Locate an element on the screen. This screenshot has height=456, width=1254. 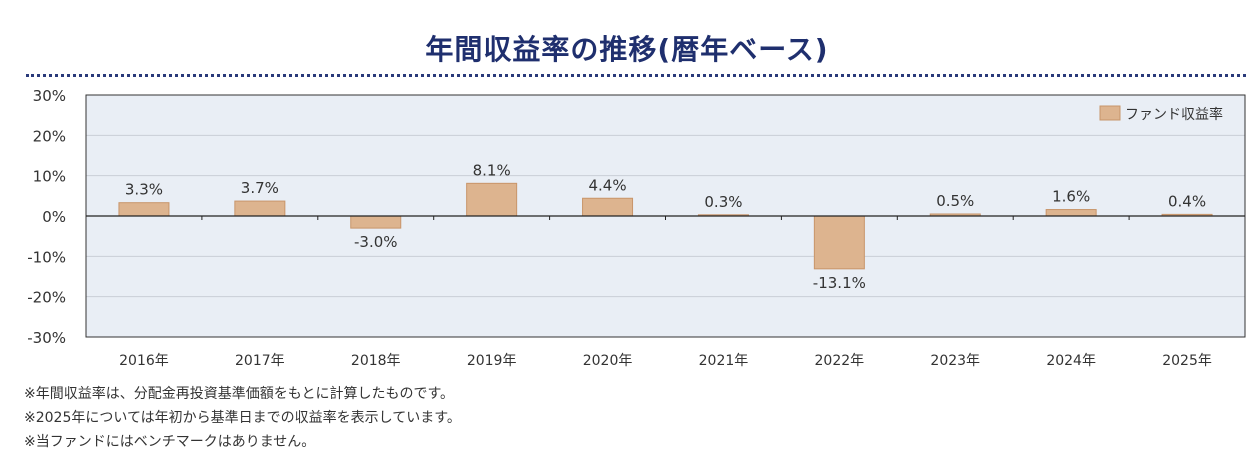
data-label: 3.3% is located at coordinates (144, 190).